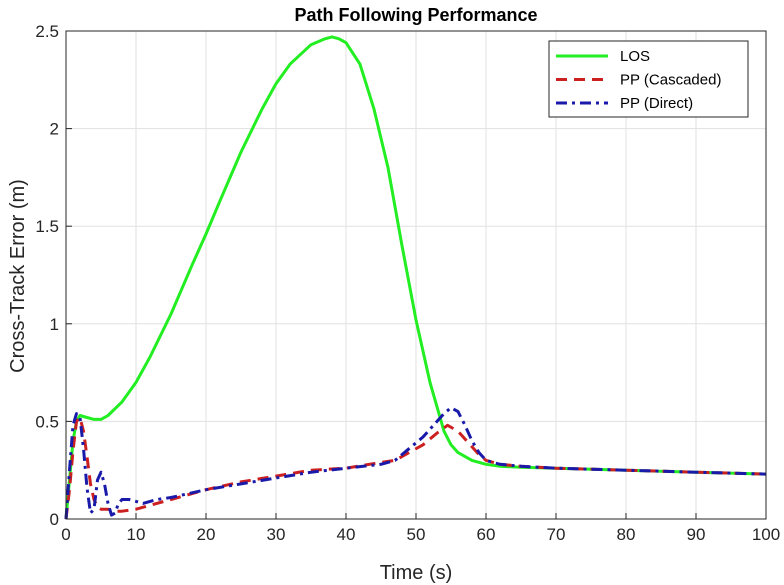 This screenshot has width=784, height=585. I want to click on y-axis-label: Cross-Track Error (m), so click(18, 276).